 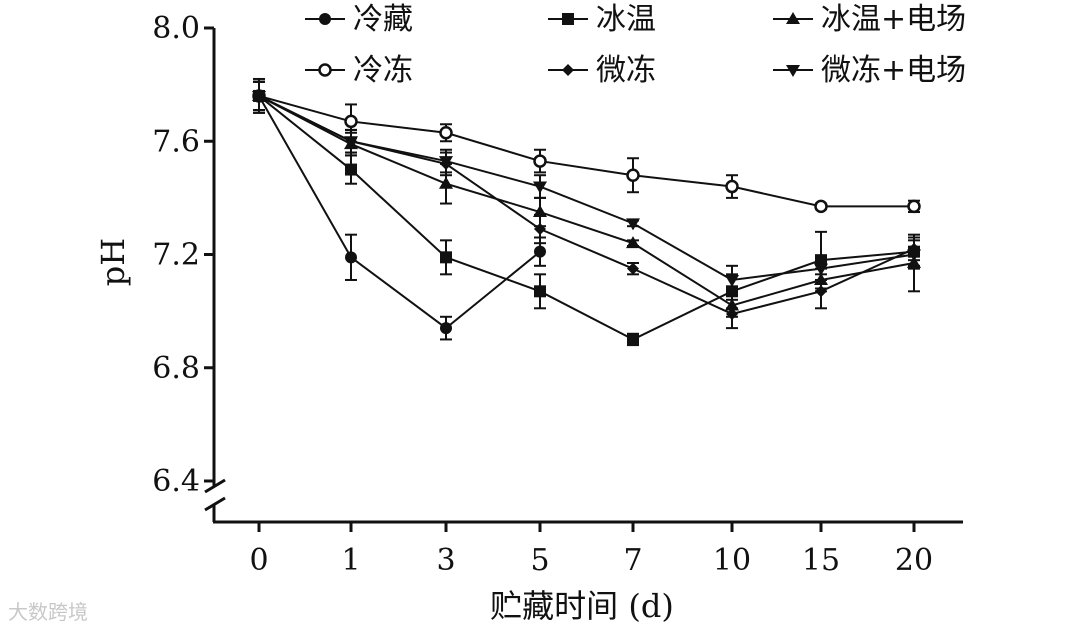 What do you see at coordinates (176, 368) in the screenshot?
I see `y-tick-label: 6.8` at bounding box center [176, 368].